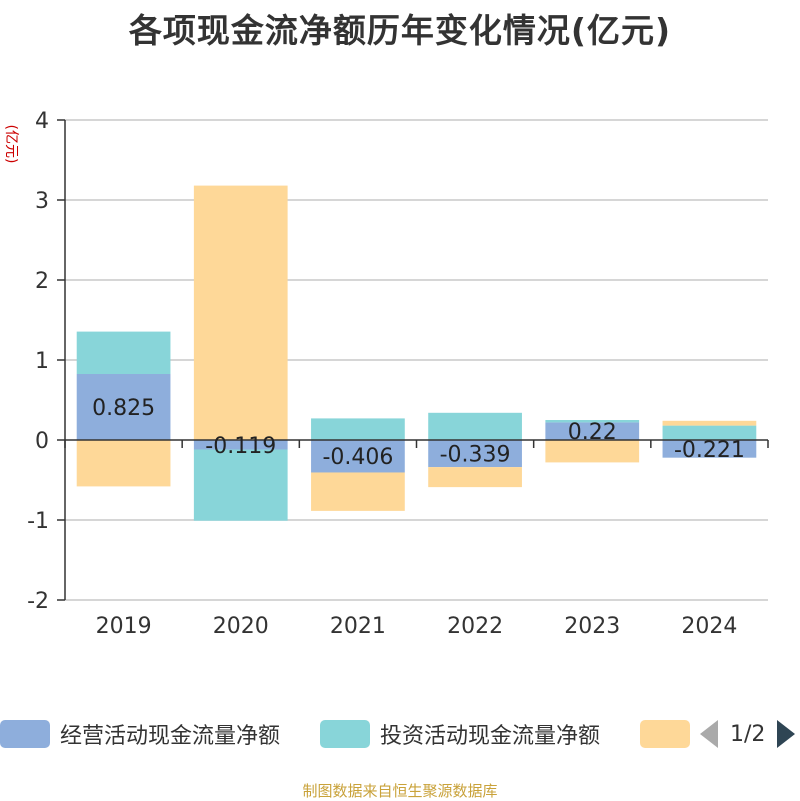 The width and height of the screenshot is (800, 801). Describe the element at coordinates (25, 734) in the screenshot. I see `legend-swatch-operating` at that location.